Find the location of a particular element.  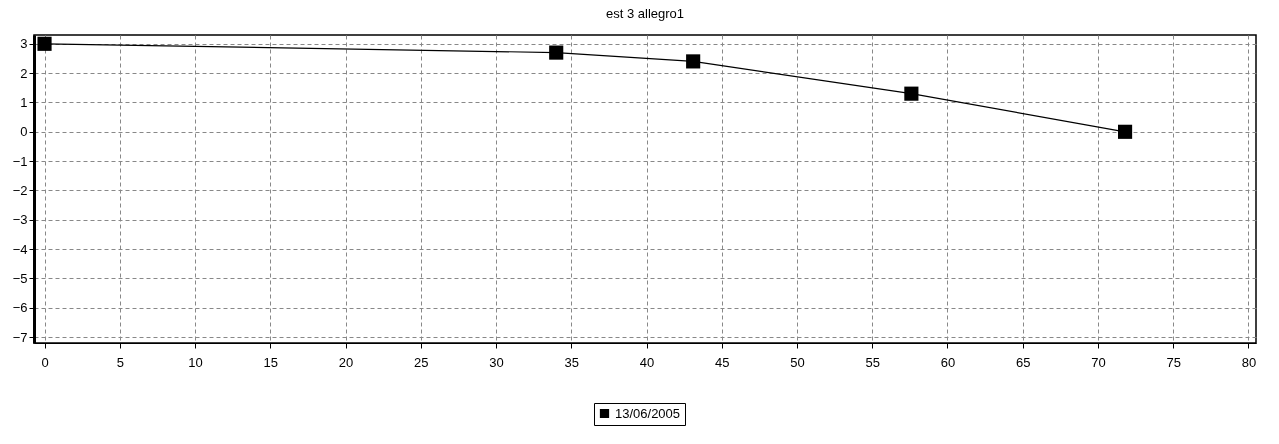

x-tick-label: 70 is located at coordinates (1098, 362).